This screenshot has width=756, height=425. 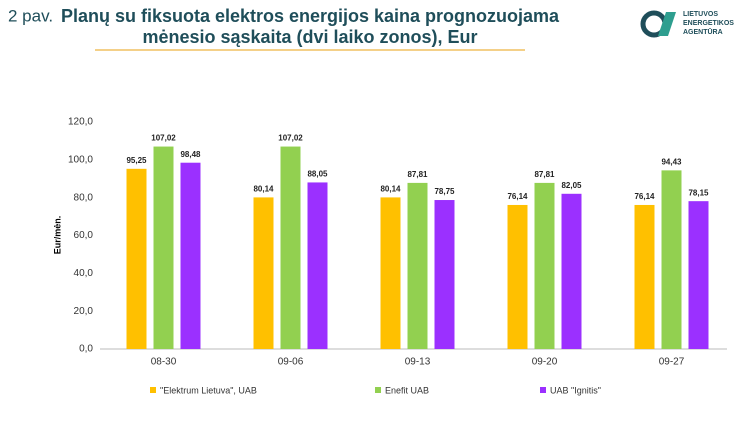 I want to click on chart-title: mėnesio sąskaita (dvi laiko zonos), Eur, so click(x=309, y=37).